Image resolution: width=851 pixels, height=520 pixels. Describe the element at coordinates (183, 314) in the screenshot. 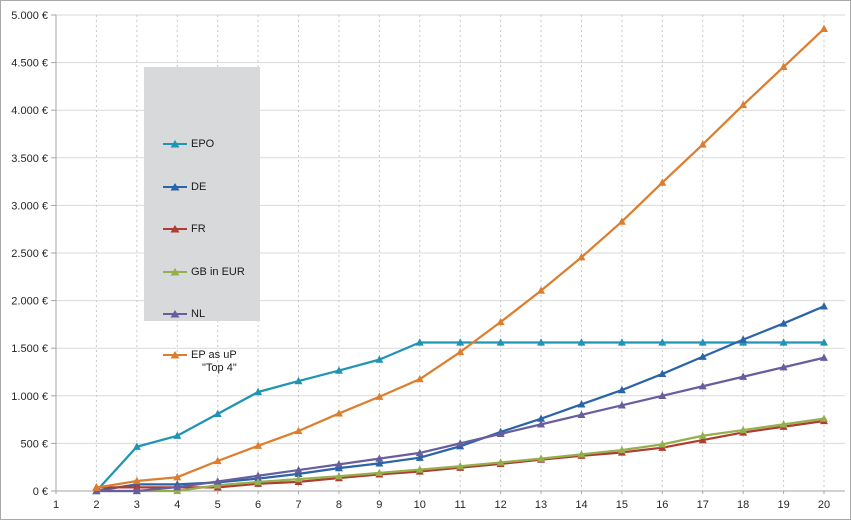

I see `legend-entry-nl: NL` at that location.